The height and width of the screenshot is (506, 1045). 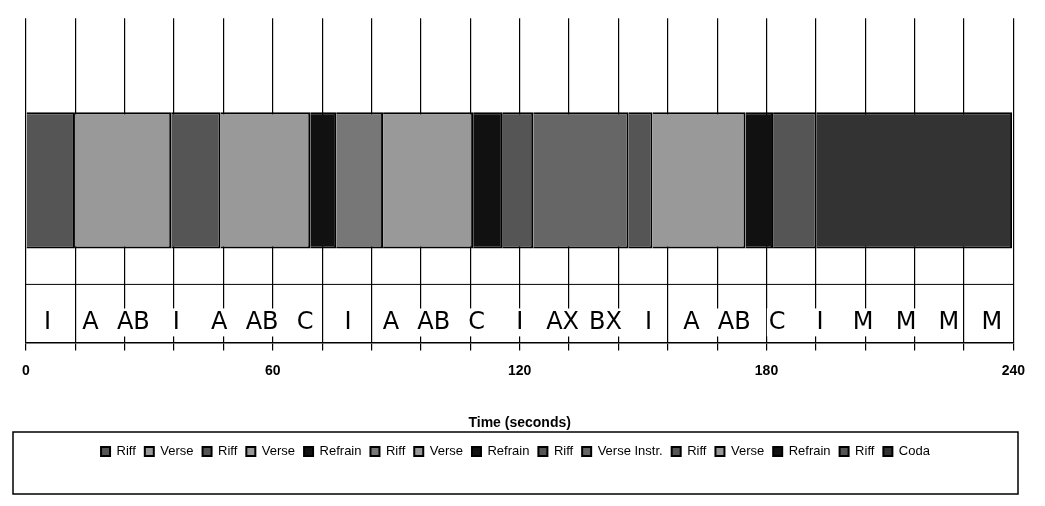 I want to click on x-tick-label: 240, so click(x=1013, y=369).